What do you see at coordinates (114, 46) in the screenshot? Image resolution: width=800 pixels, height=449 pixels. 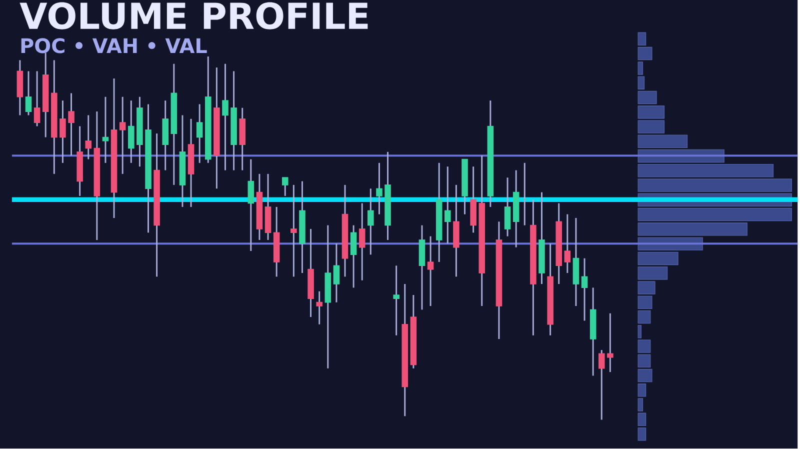 I see `chart-subtitle: POC • VAH • VAL` at bounding box center [114, 46].